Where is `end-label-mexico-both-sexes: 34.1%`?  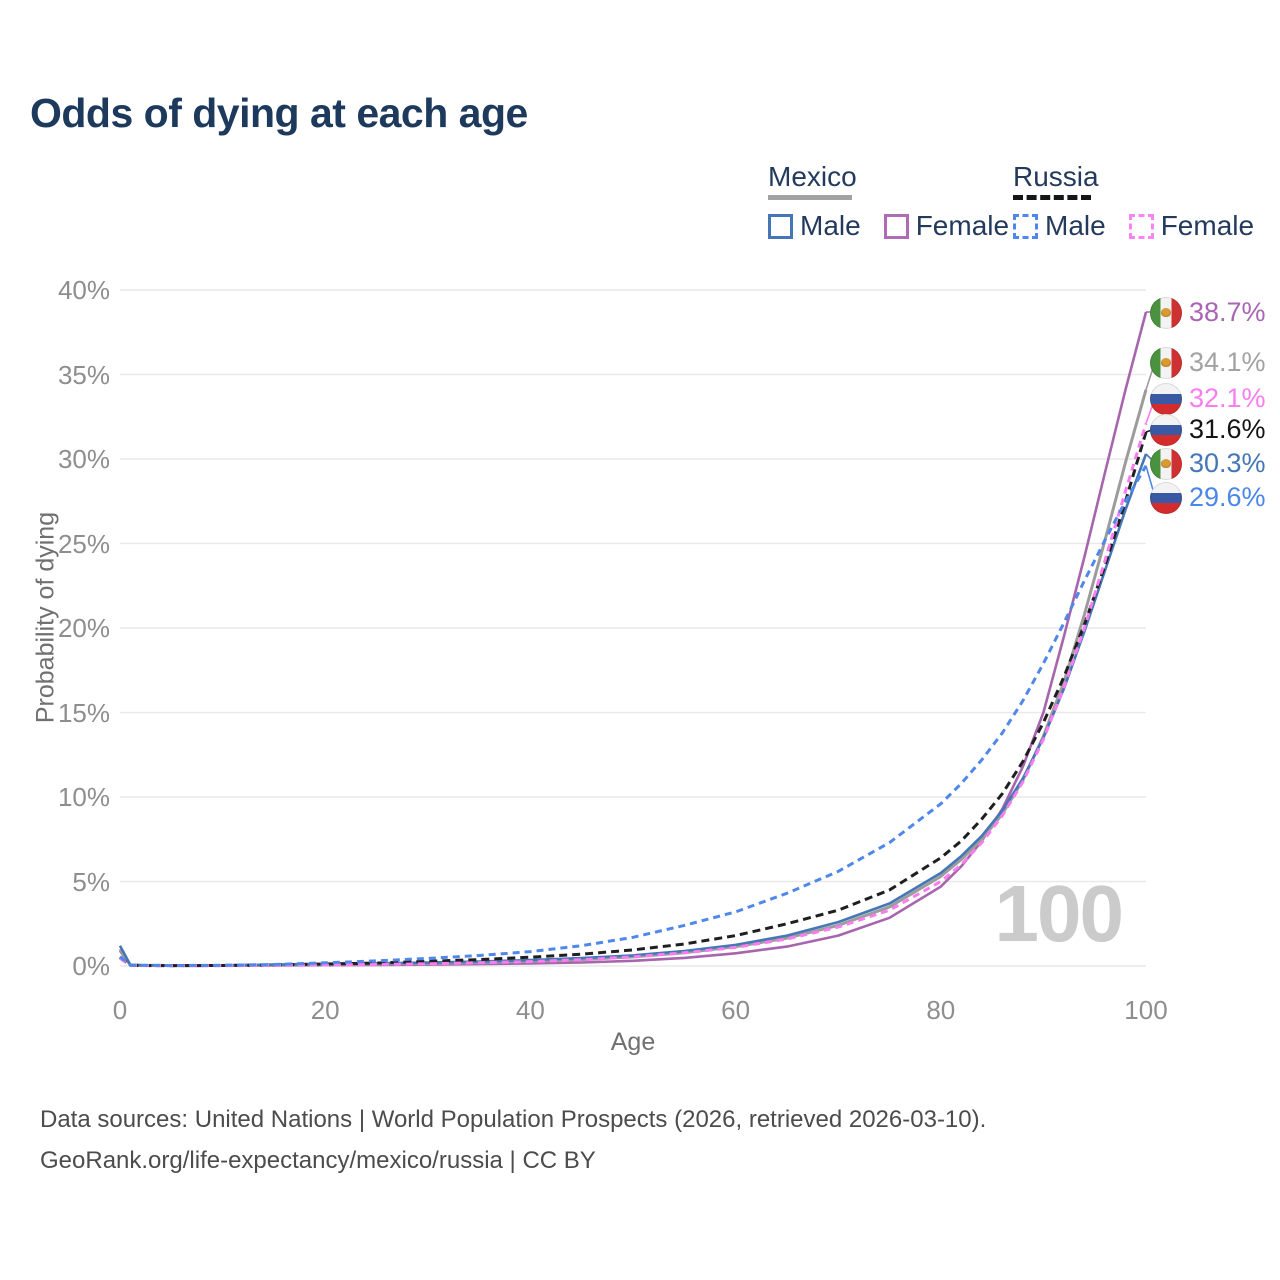
end-label-mexico-both-sexes: 34.1% is located at coordinates (1208, 362).